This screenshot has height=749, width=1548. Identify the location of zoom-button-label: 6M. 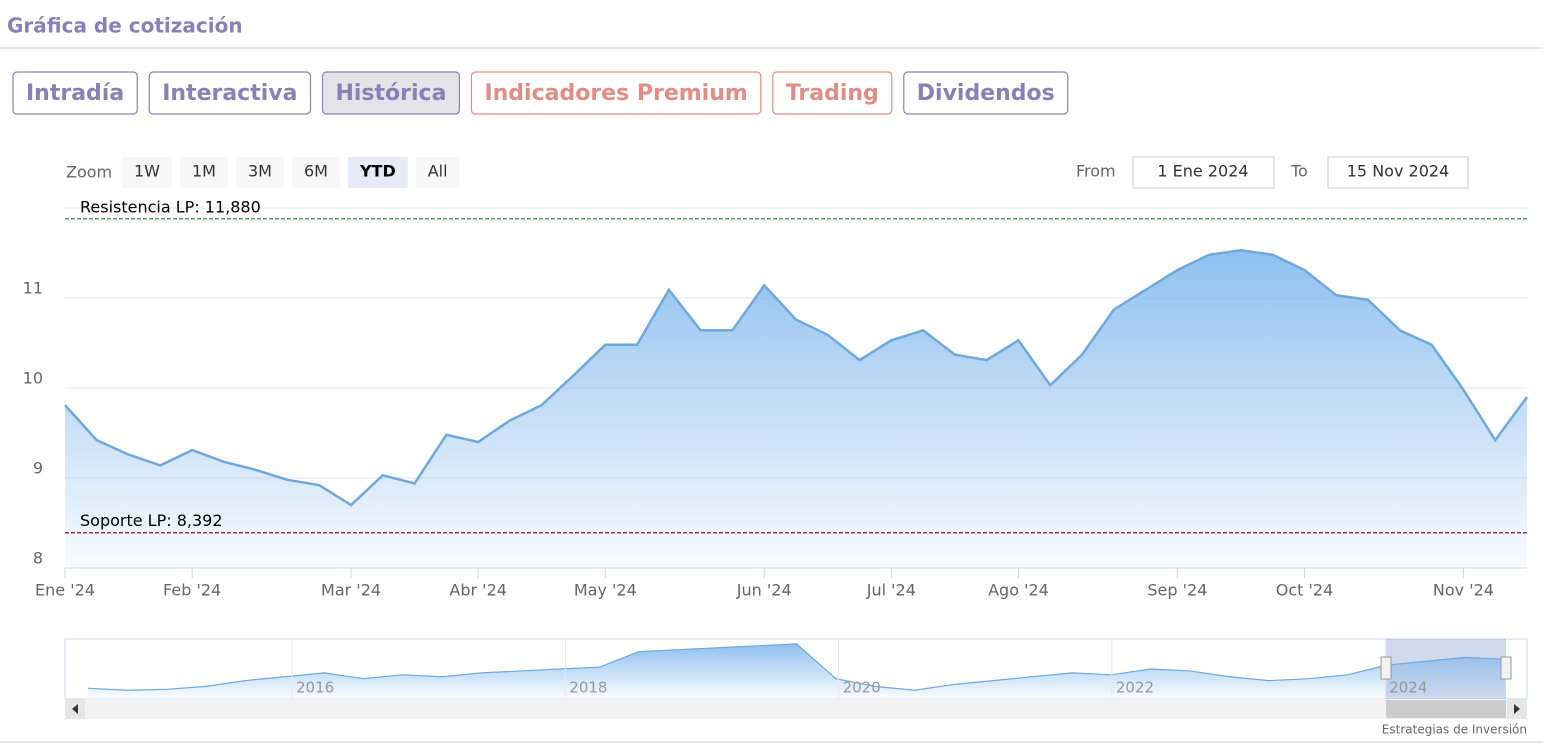
(316, 171).